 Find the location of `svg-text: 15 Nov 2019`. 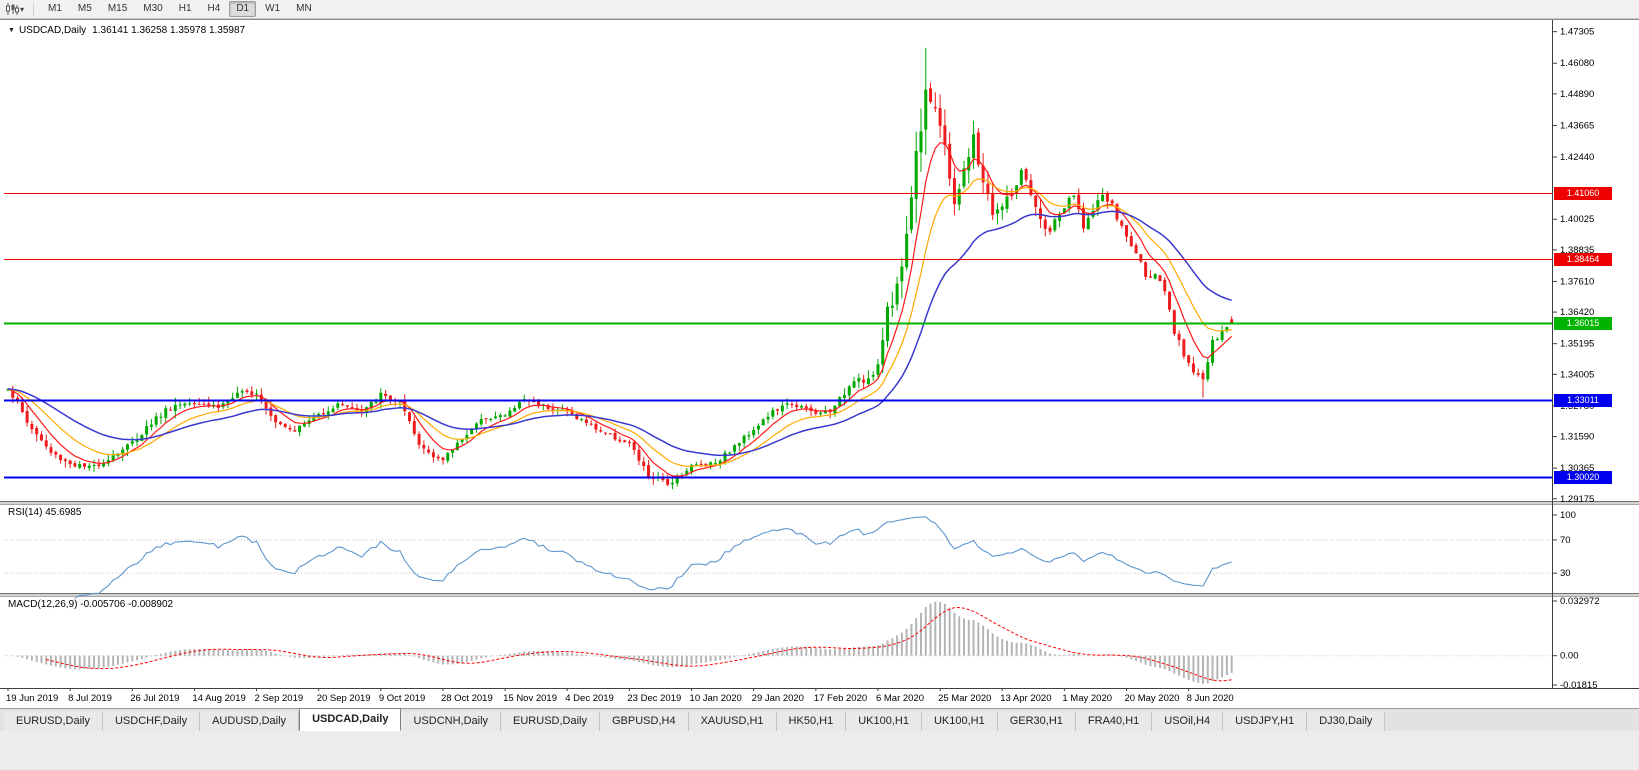

svg-text: 15 Nov 2019 is located at coordinates (530, 698).